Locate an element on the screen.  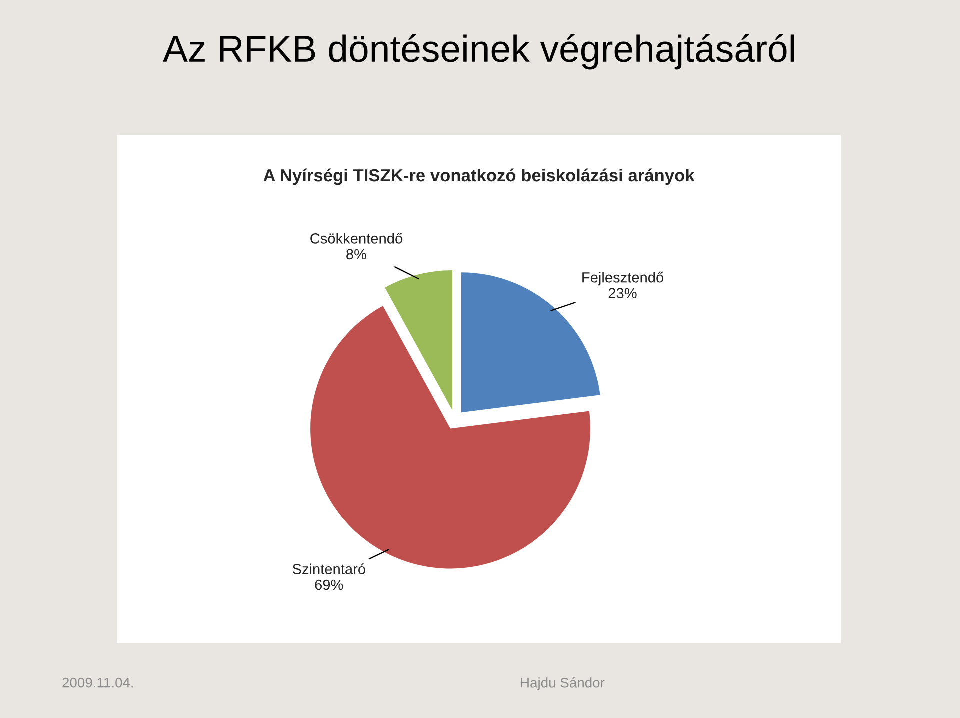
chart-title: Az RFKB döntéseinek végrehajtásáról is located at coordinates (478, 52).